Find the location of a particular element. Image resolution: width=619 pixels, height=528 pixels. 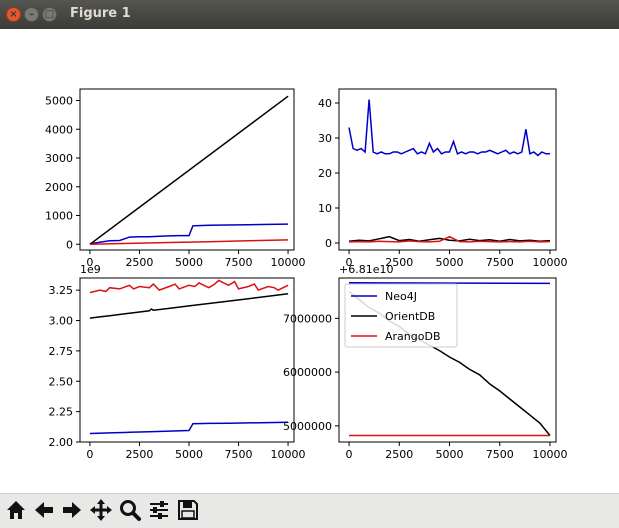

chart-3-offset-text: 1e9 is located at coordinates (90, 269).